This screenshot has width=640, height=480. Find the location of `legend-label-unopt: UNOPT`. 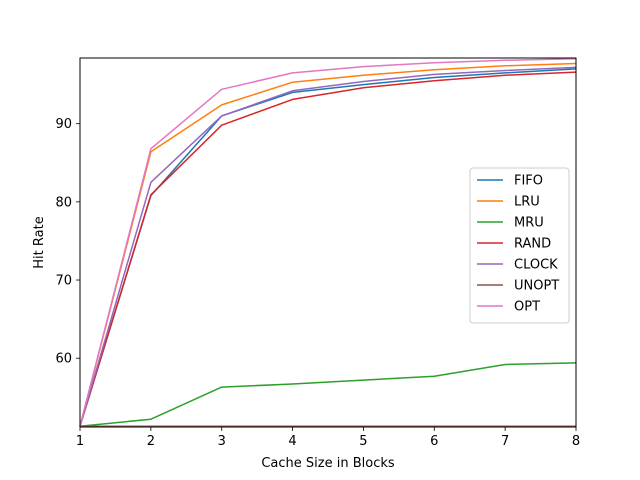

legend-label-unopt: UNOPT is located at coordinates (536, 286).